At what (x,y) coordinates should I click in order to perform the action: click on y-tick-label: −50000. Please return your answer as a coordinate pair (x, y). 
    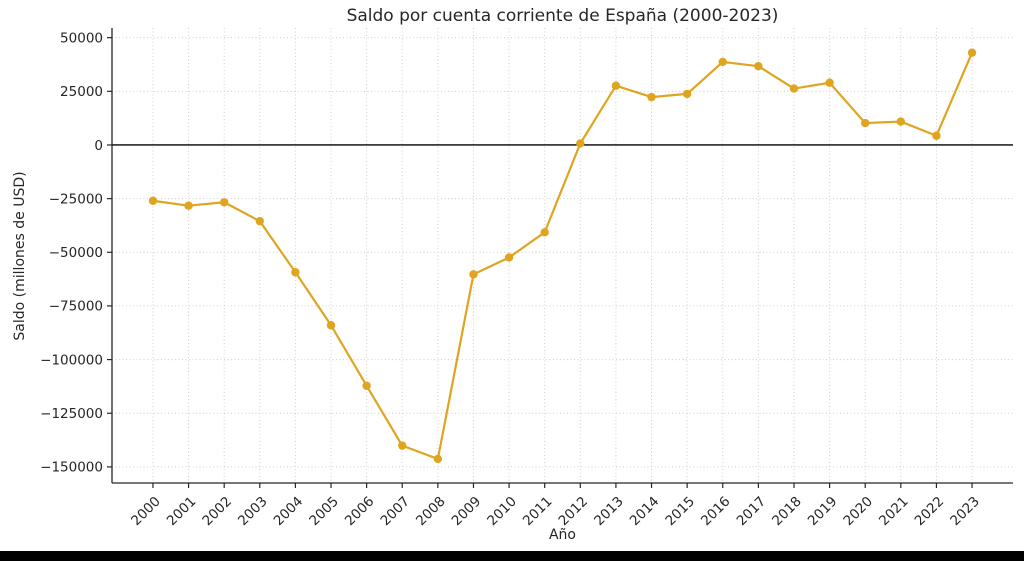
    Looking at the image, I should click on (76, 253).